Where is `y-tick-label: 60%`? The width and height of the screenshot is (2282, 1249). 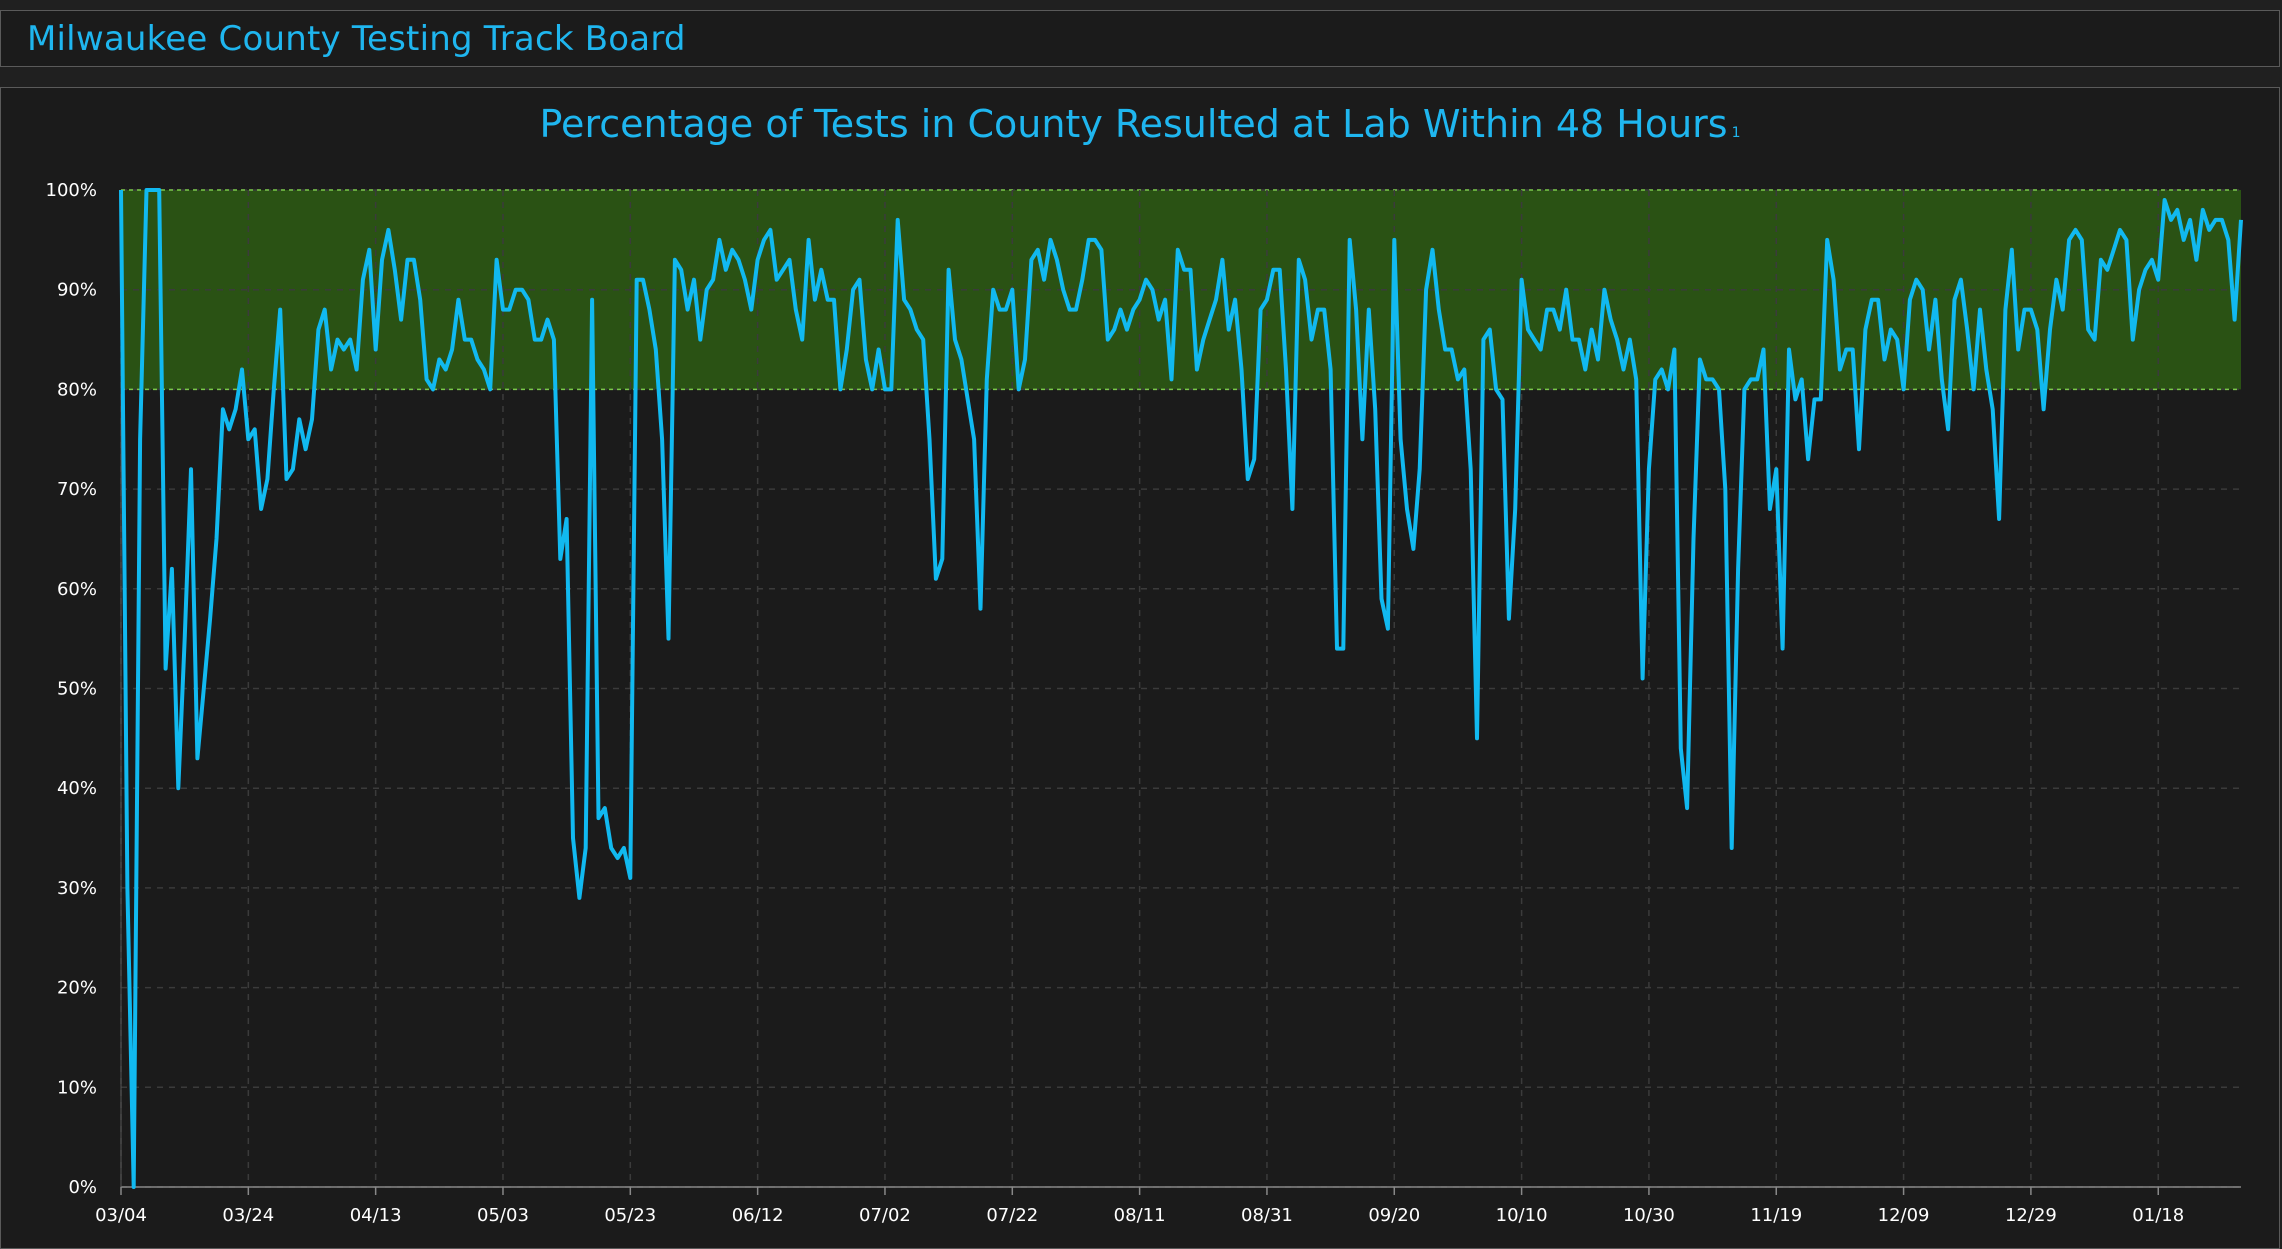
y-tick-label: 60% is located at coordinates (77, 589).